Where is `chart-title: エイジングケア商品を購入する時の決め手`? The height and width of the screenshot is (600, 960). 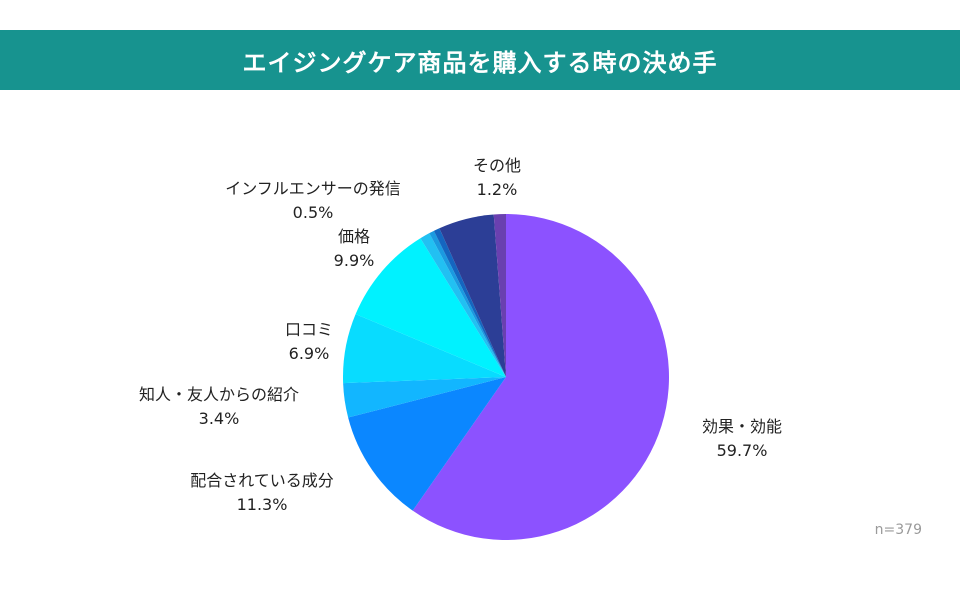 chart-title: エイジングケア商品を購入する時の決め手 is located at coordinates (480, 62).